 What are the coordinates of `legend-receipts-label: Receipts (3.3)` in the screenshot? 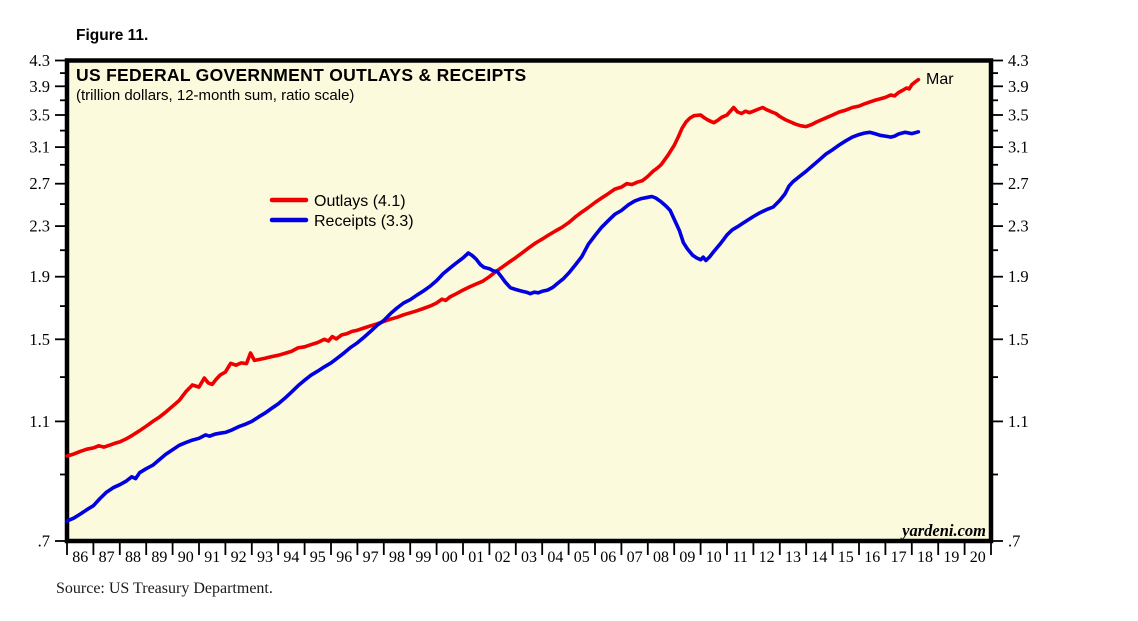 It's located at (364, 221).